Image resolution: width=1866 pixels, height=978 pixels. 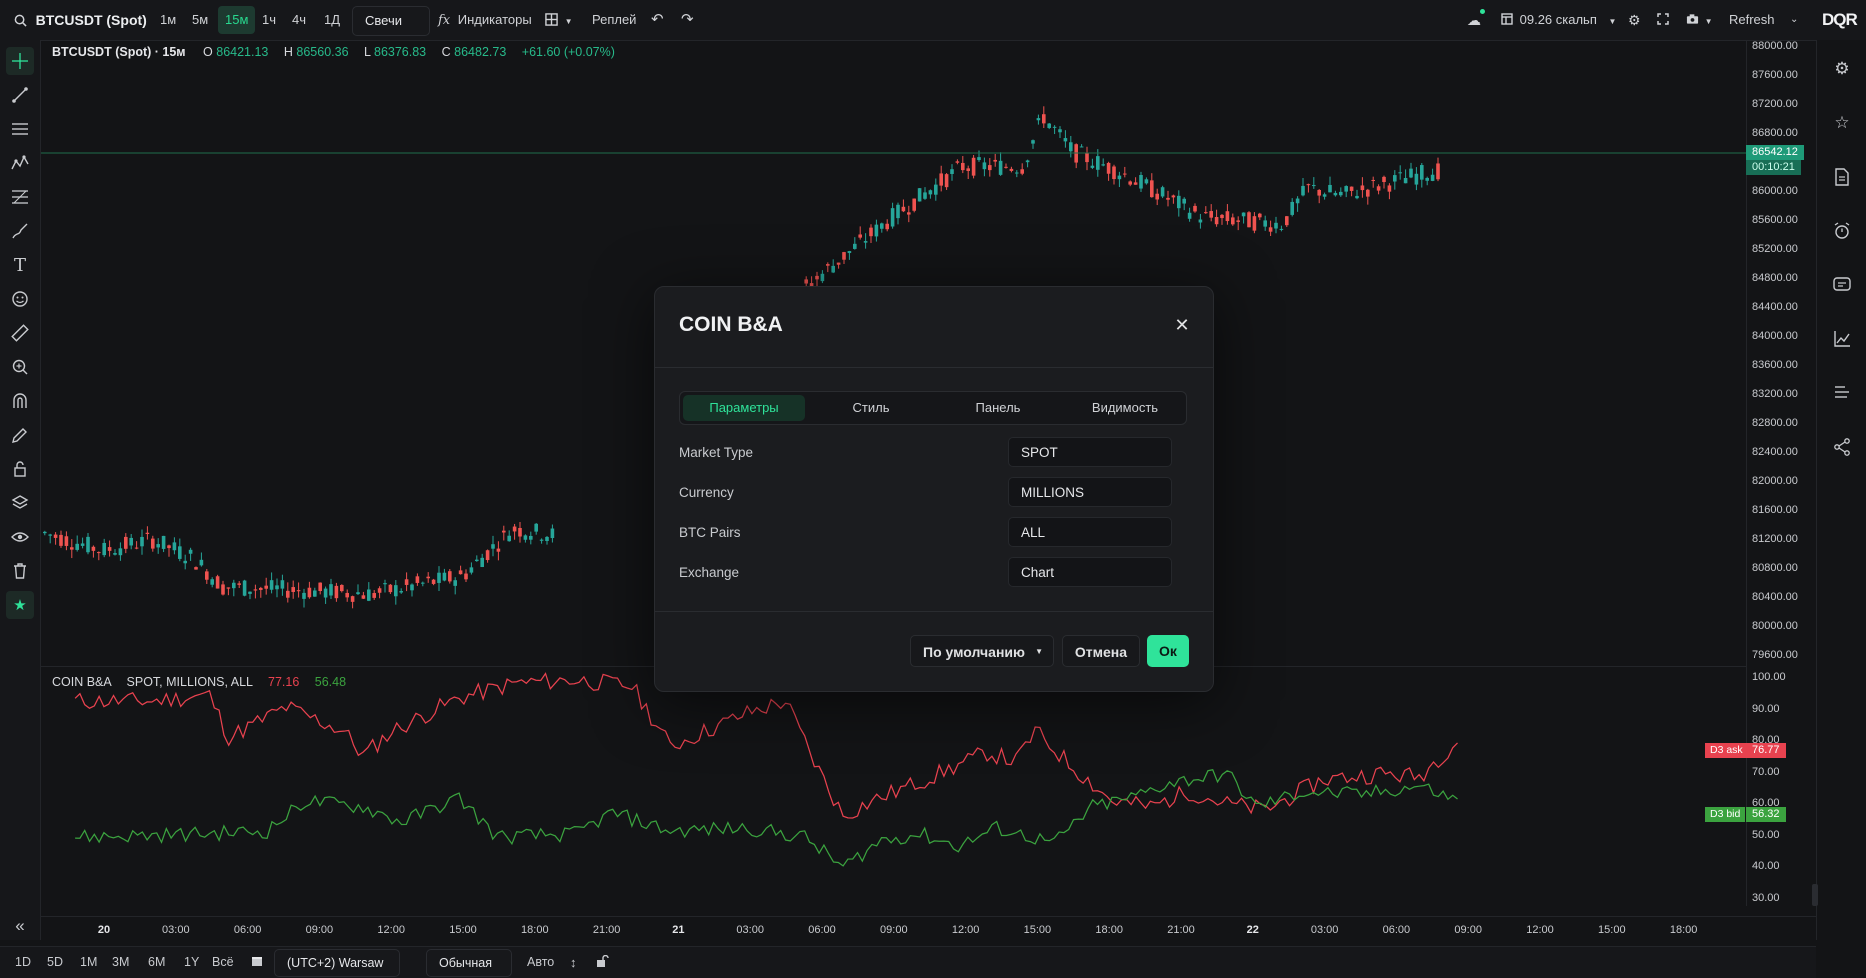 I want to click on fib-icon, so click(x=20, y=197).